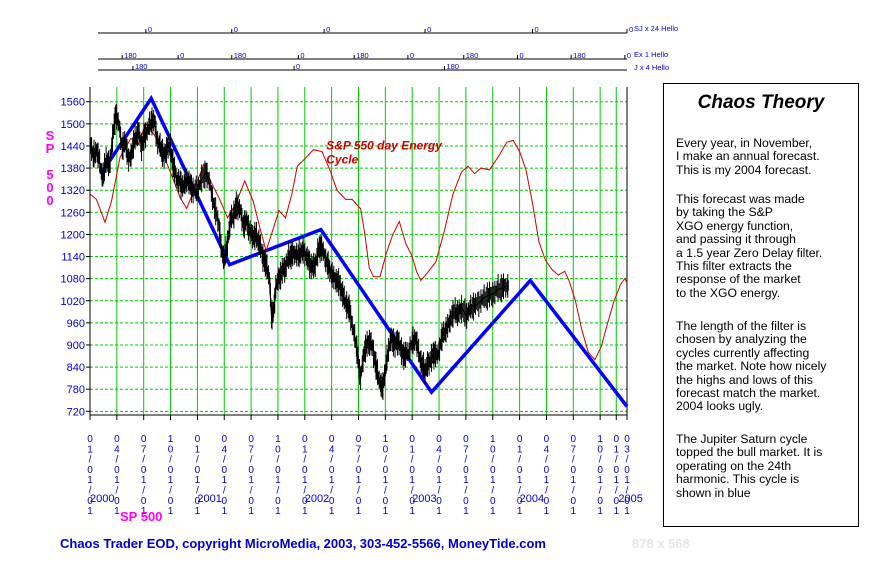  What do you see at coordinates (76, 368) in the screenshot?
I see `y-tick-label: 840` at bounding box center [76, 368].